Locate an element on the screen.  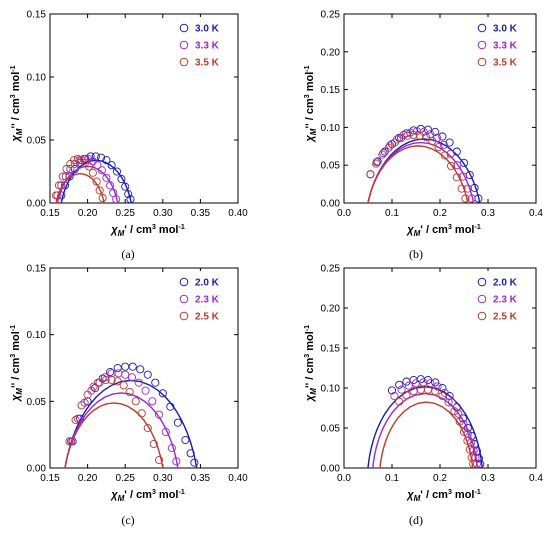
panel-c-legend-bg is located at coordinates (204, 298).